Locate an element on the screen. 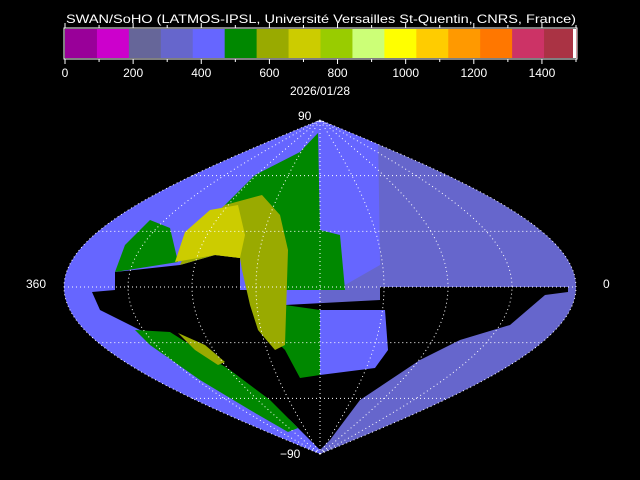 The width and height of the screenshot is (640, 480). longitude-label-left: 360 is located at coordinates (36, 284).